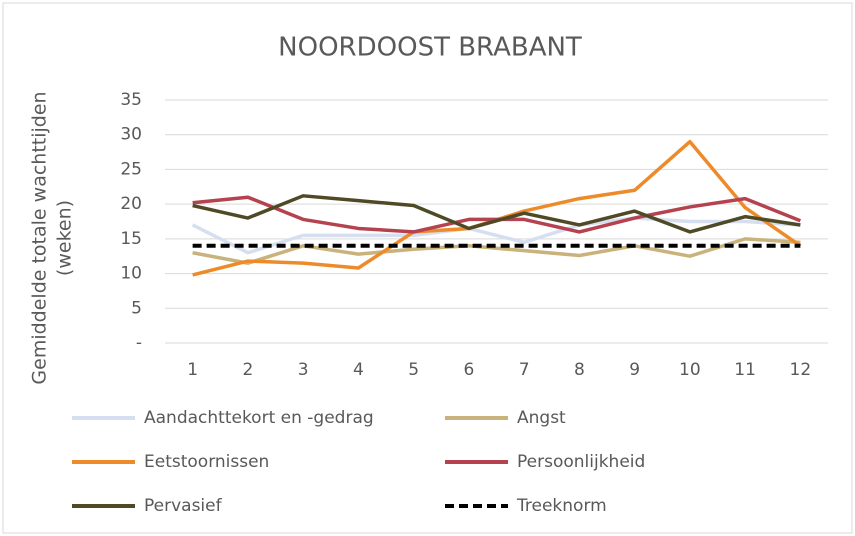 This screenshot has height=536, width=855. Describe the element at coordinates (40, 237) in the screenshot. I see `y-axis-title-line: Gemiddelde totale wachttijden` at that location.